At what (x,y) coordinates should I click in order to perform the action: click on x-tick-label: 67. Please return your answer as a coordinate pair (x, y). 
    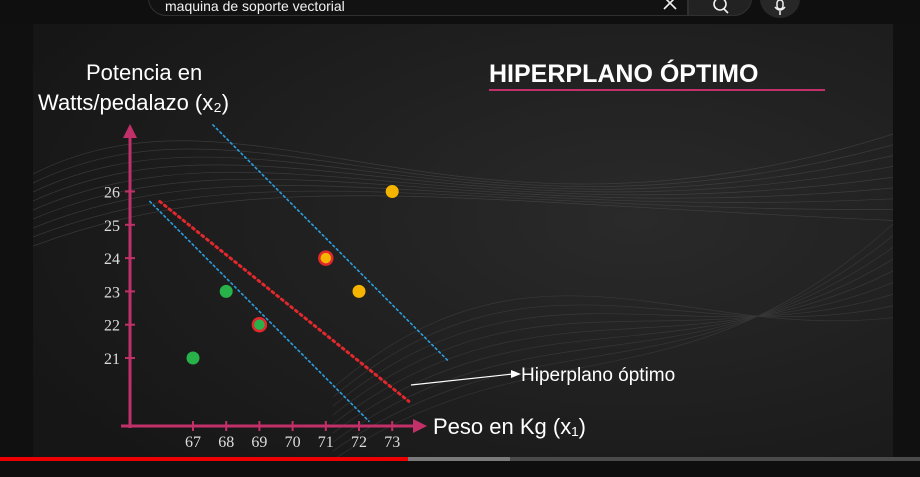
    Looking at the image, I should click on (193, 442).